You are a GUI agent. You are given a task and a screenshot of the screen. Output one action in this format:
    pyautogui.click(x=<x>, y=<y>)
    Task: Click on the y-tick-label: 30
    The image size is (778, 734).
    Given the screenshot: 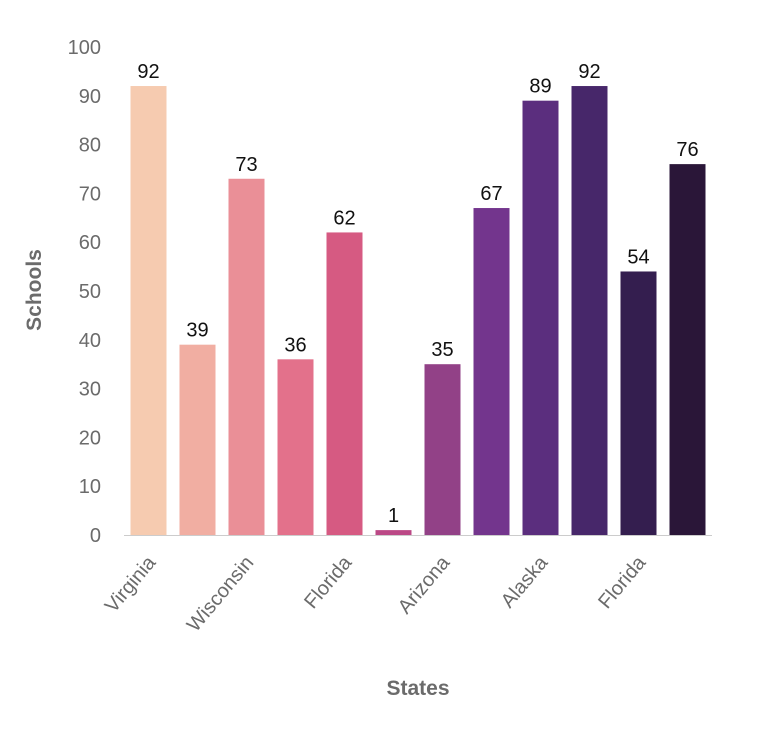 What is the action you would take?
    pyautogui.click(x=90, y=390)
    